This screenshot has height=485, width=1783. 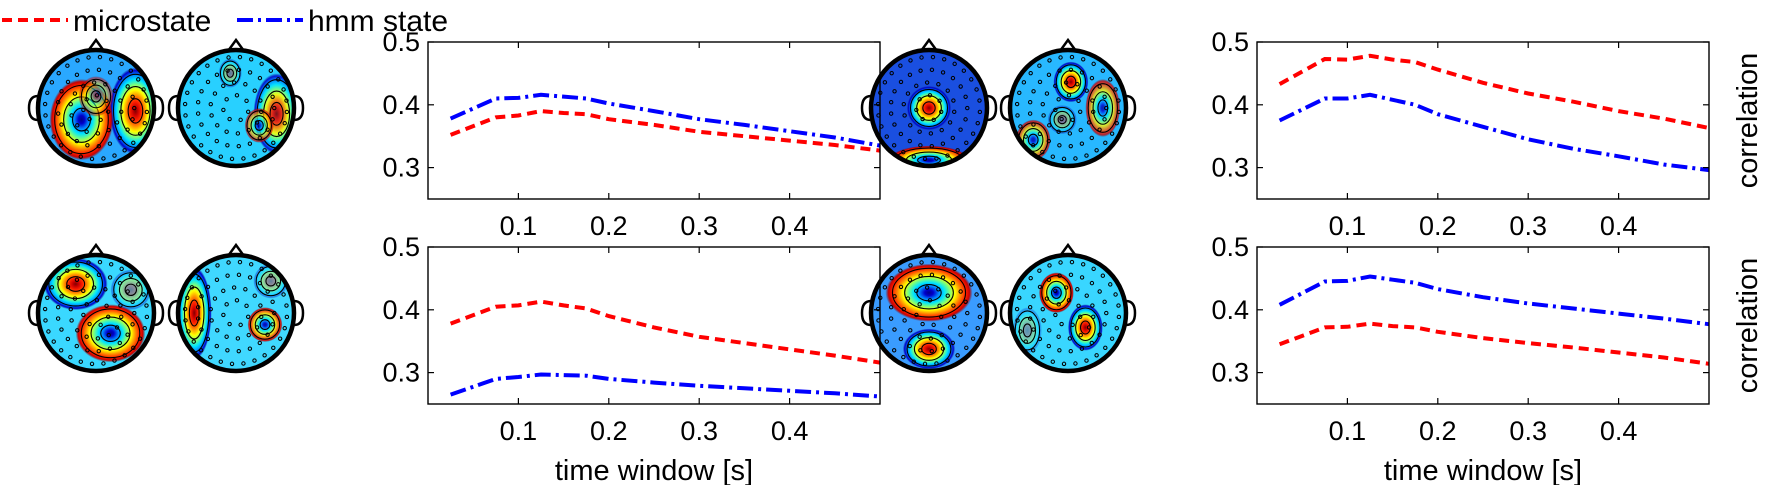 I want to click on topomap-row1-a, so click(x=96, y=103).